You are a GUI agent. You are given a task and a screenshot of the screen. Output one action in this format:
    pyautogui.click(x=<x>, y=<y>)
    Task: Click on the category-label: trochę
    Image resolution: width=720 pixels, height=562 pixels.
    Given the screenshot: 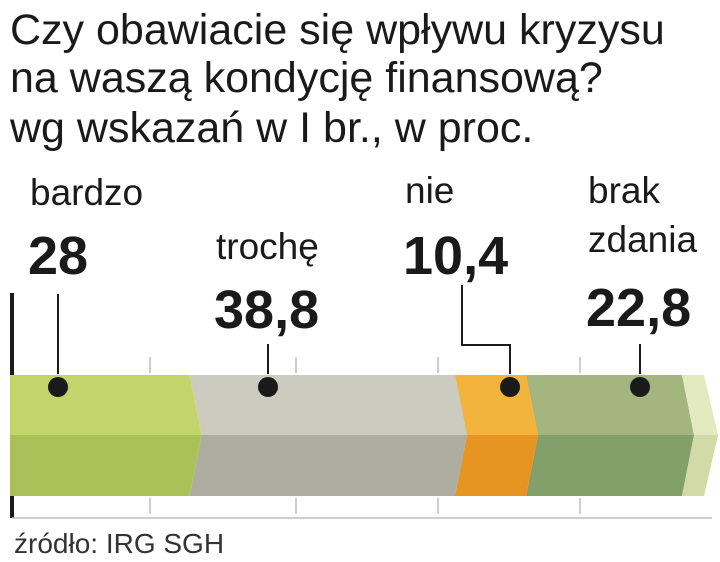 What is the action you would take?
    pyautogui.click(x=267, y=246)
    